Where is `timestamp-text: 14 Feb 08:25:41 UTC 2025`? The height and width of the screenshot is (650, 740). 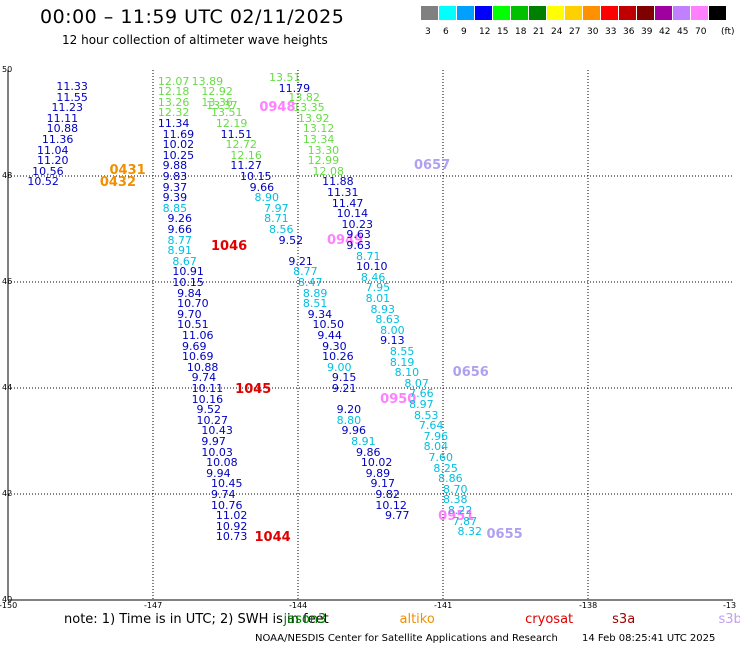
timestamp-text: 14 Feb 08:25:41 UTC 2025 is located at coordinates (649, 638).